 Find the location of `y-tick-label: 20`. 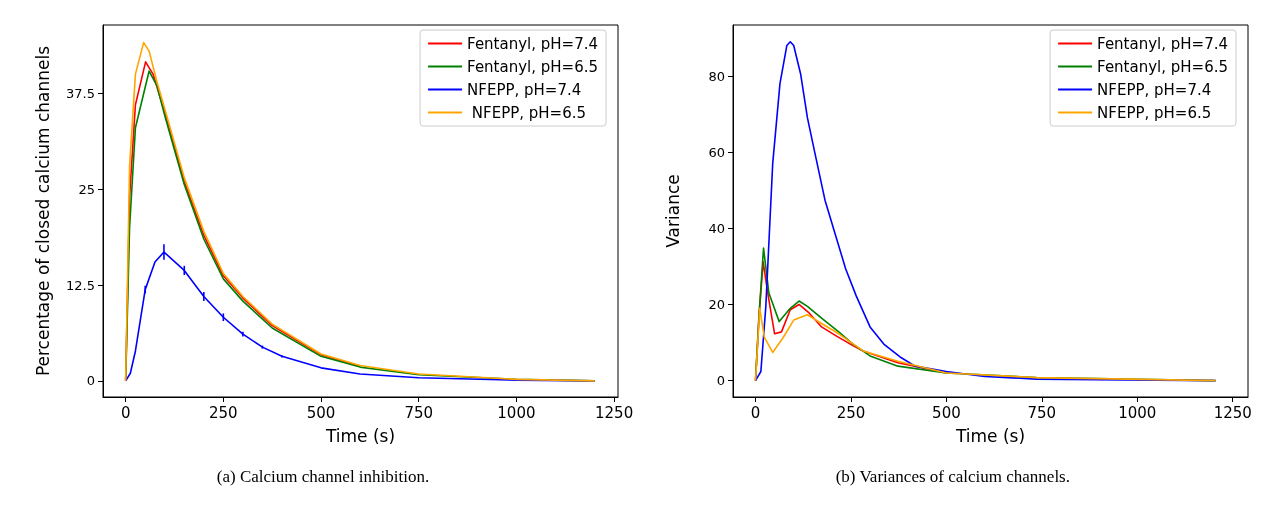

y-tick-label: 20 is located at coordinates (716, 304).